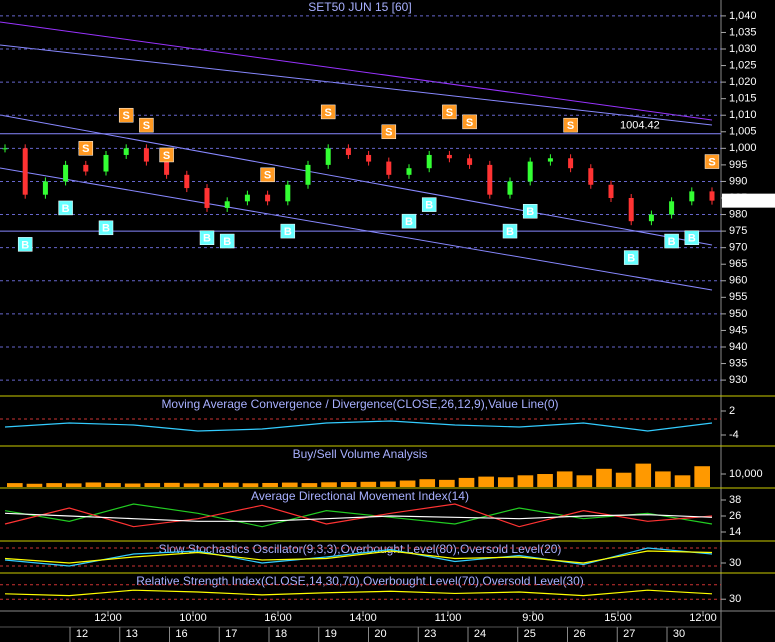 The width and height of the screenshot is (775, 642). What do you see at coordinates (738, 181) in the screenshot?
I see `y-tick-label: 990` at bounding box center [738, 181].